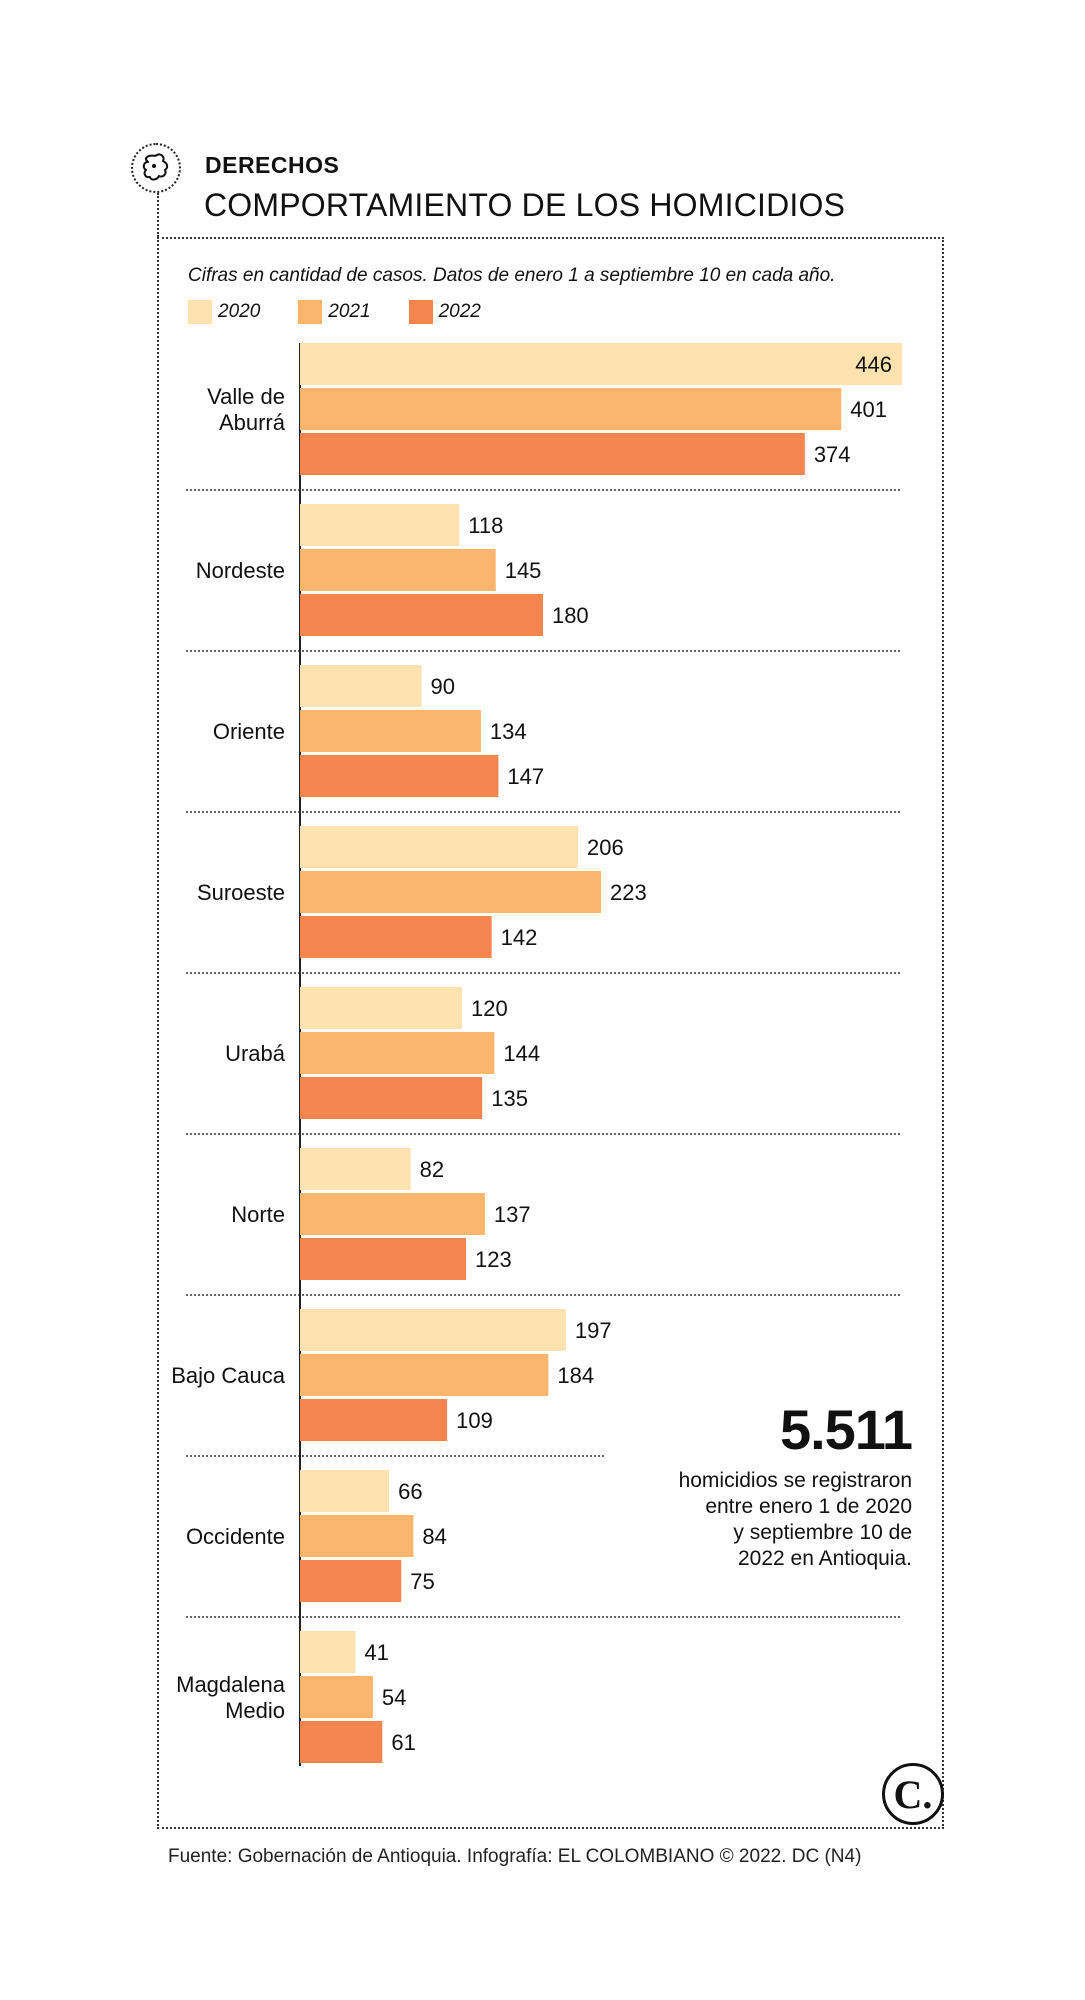  I want to click on category-label: Norte, so click(258, 1214).